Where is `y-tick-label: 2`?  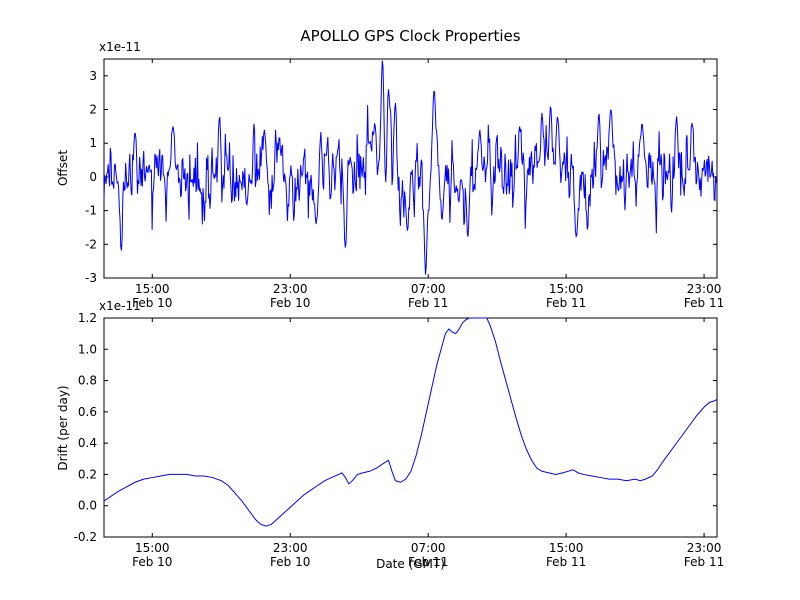 y-tick-label: 2 is located at coordinates (93, 110).